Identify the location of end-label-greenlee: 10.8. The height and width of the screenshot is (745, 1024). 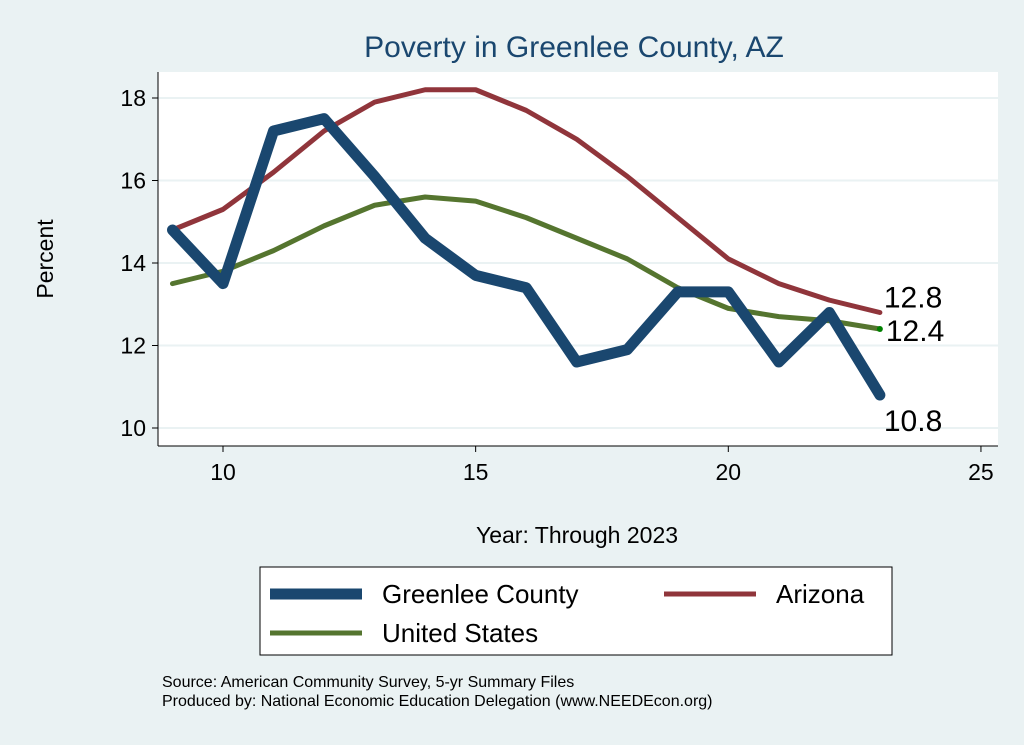
(913, 421).